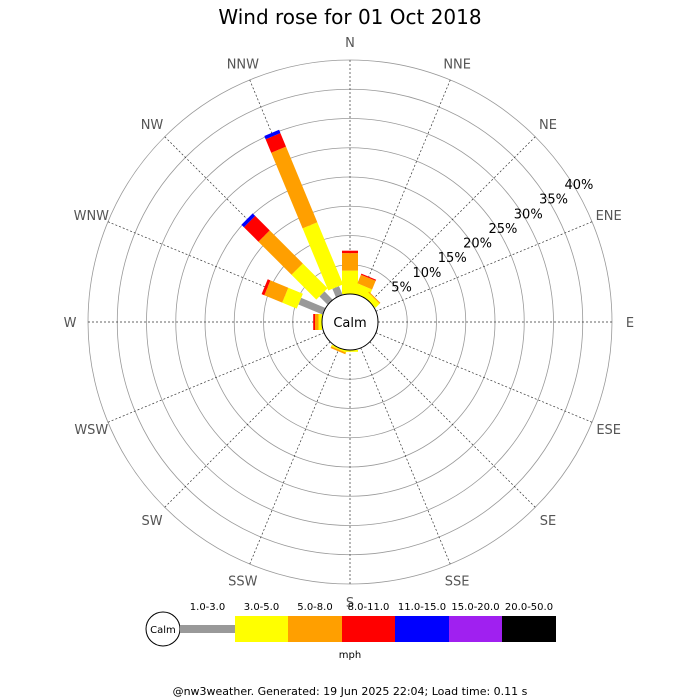 This screenshot has height=700, width=700. What do you see at coordinates (548, 521) in the screenshot?
I see `direction-label-se: SE` at bounding box center [548, 521].